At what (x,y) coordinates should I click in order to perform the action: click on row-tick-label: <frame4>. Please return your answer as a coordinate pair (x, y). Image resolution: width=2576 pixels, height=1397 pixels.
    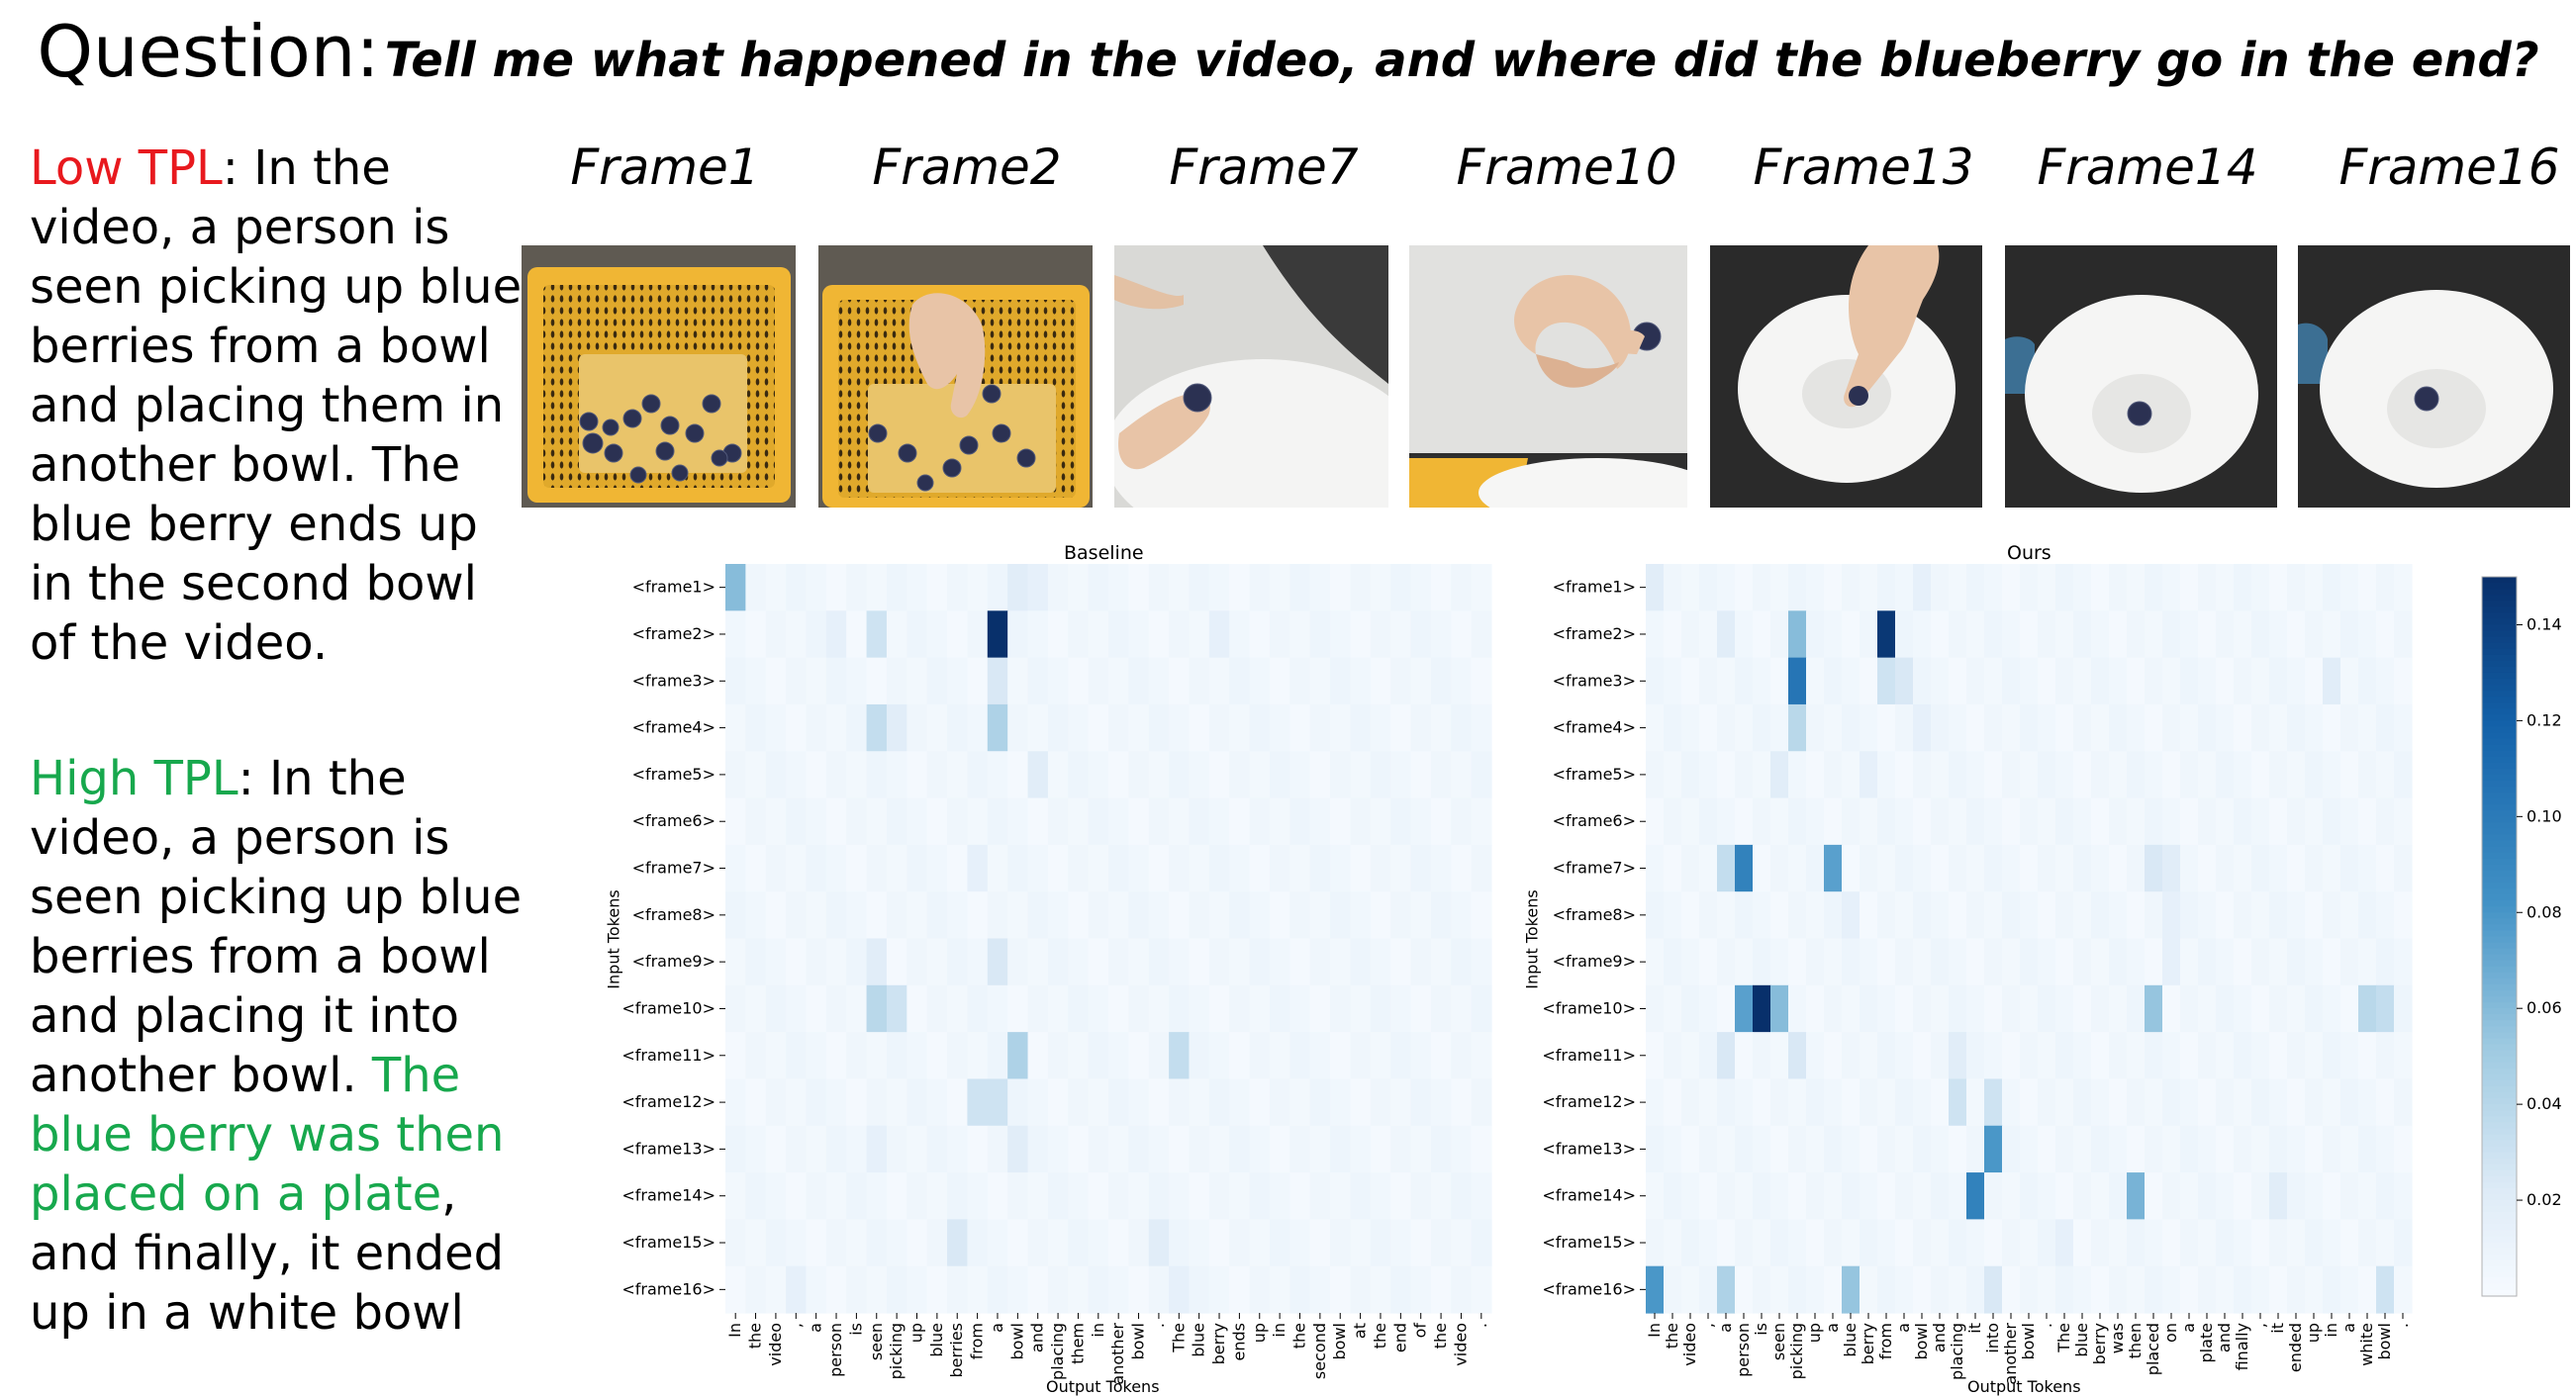
    Looking at the image, I should click on (1594, 727).